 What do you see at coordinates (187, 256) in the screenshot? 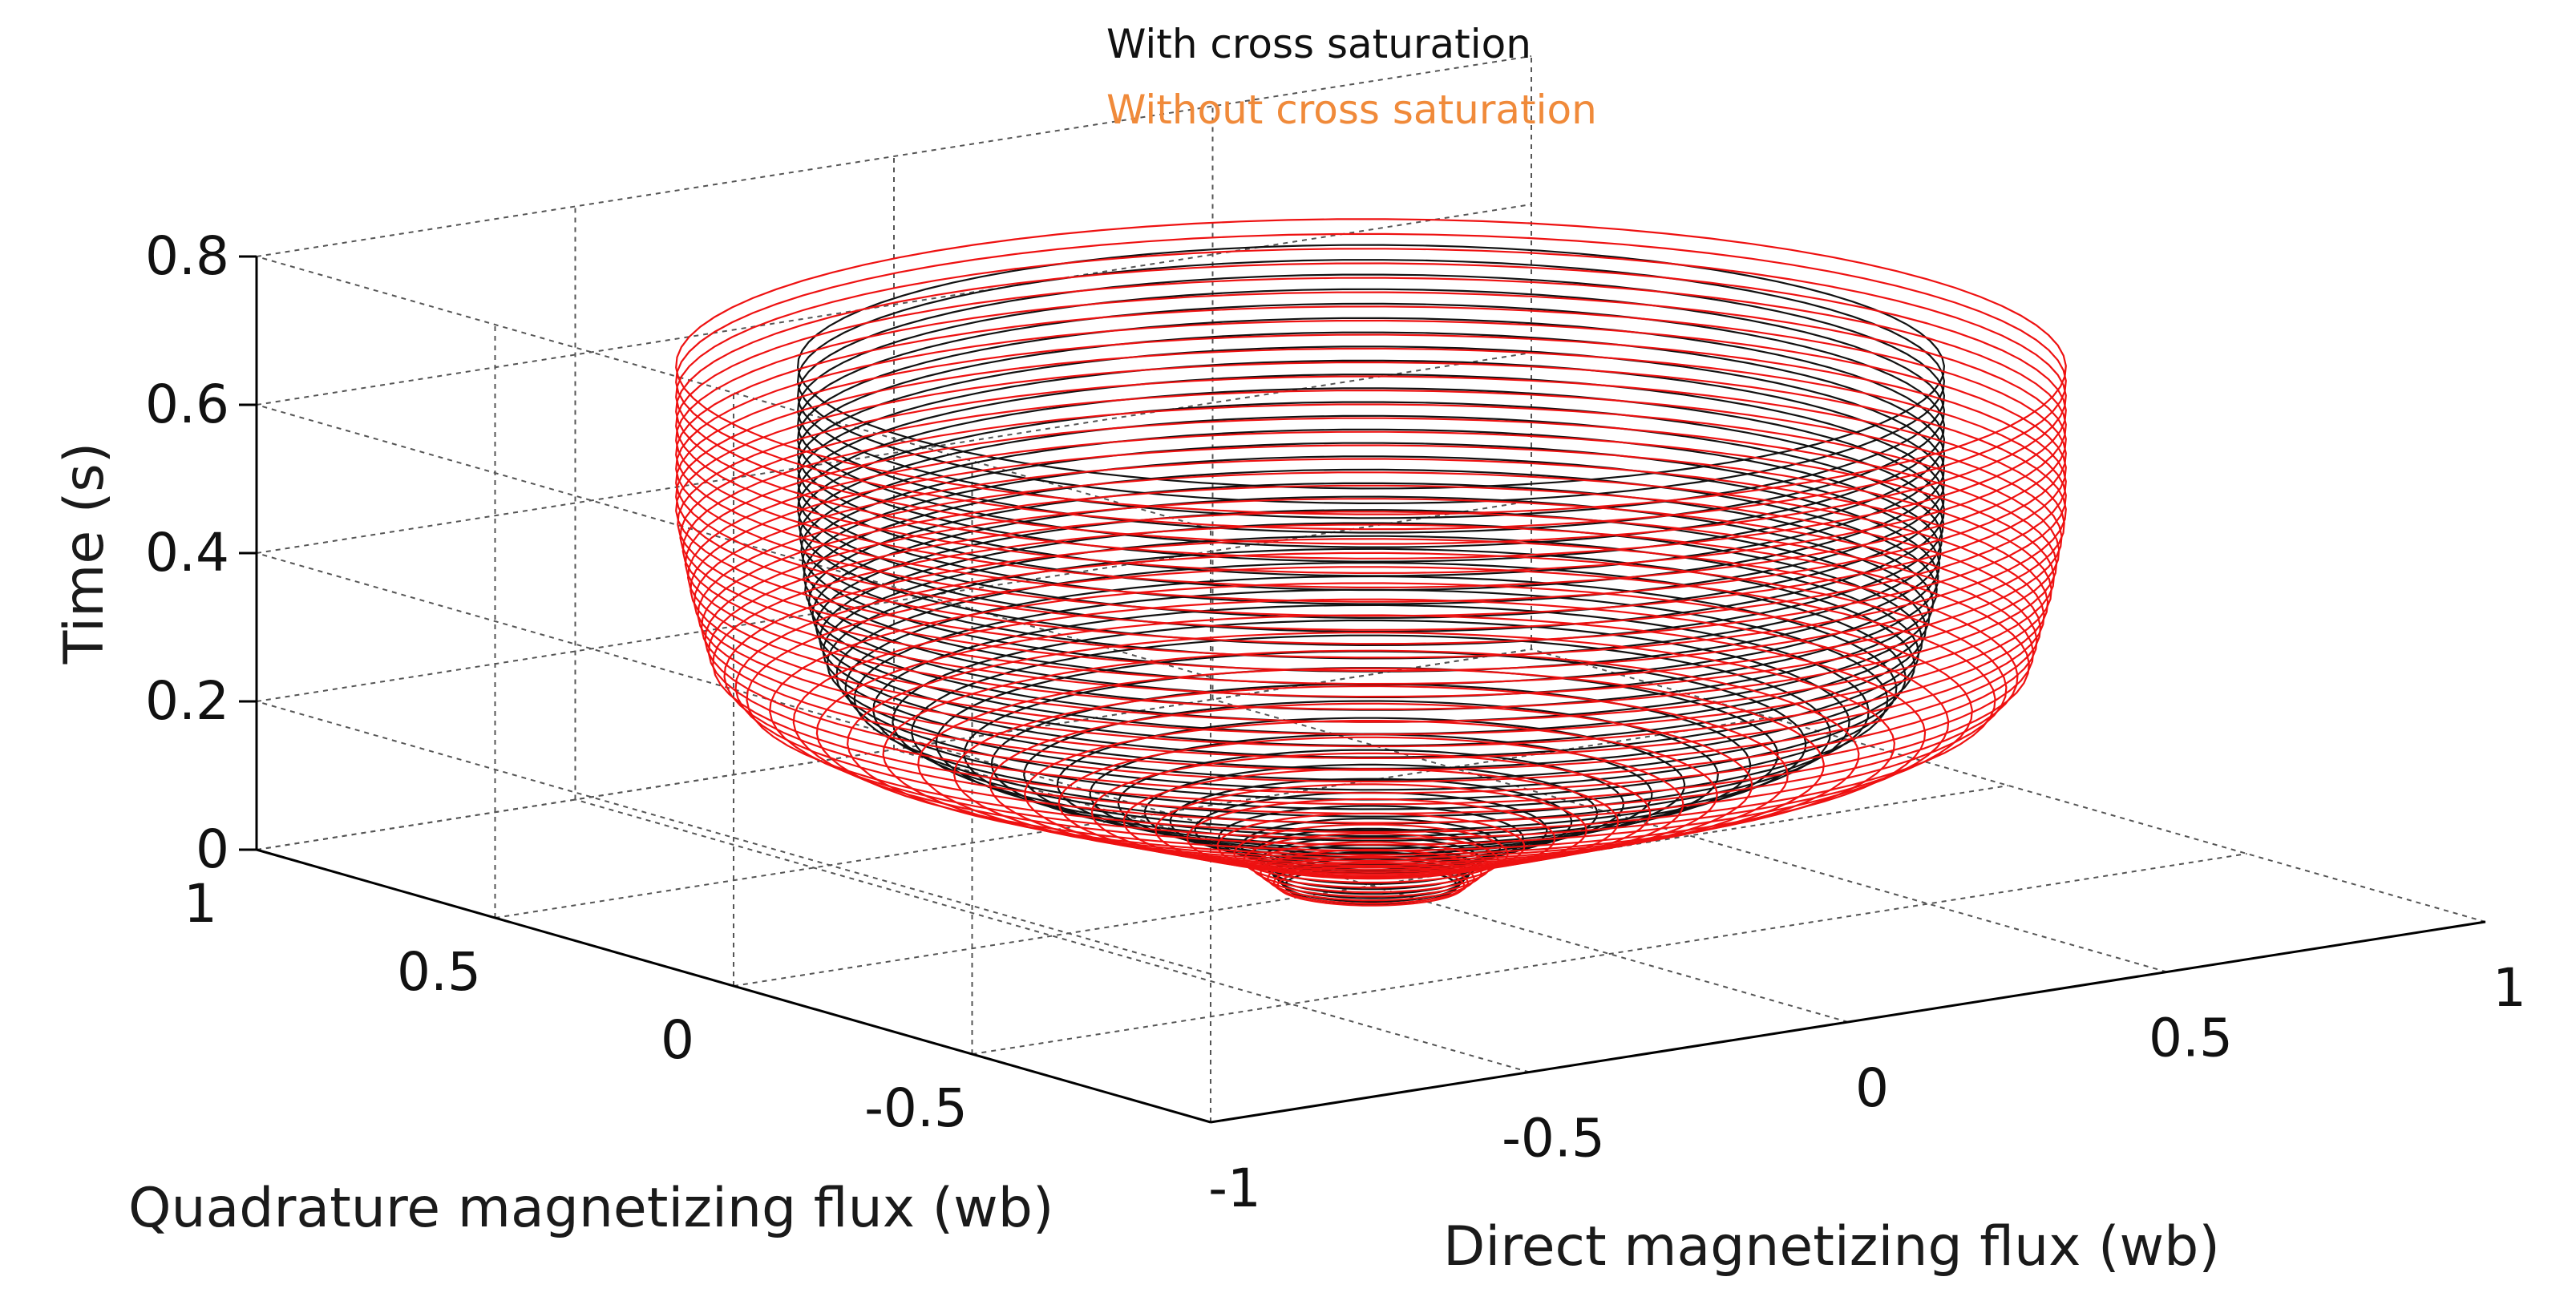
I see `z-tick-label: 0.8` at bounding box center [187, 256].